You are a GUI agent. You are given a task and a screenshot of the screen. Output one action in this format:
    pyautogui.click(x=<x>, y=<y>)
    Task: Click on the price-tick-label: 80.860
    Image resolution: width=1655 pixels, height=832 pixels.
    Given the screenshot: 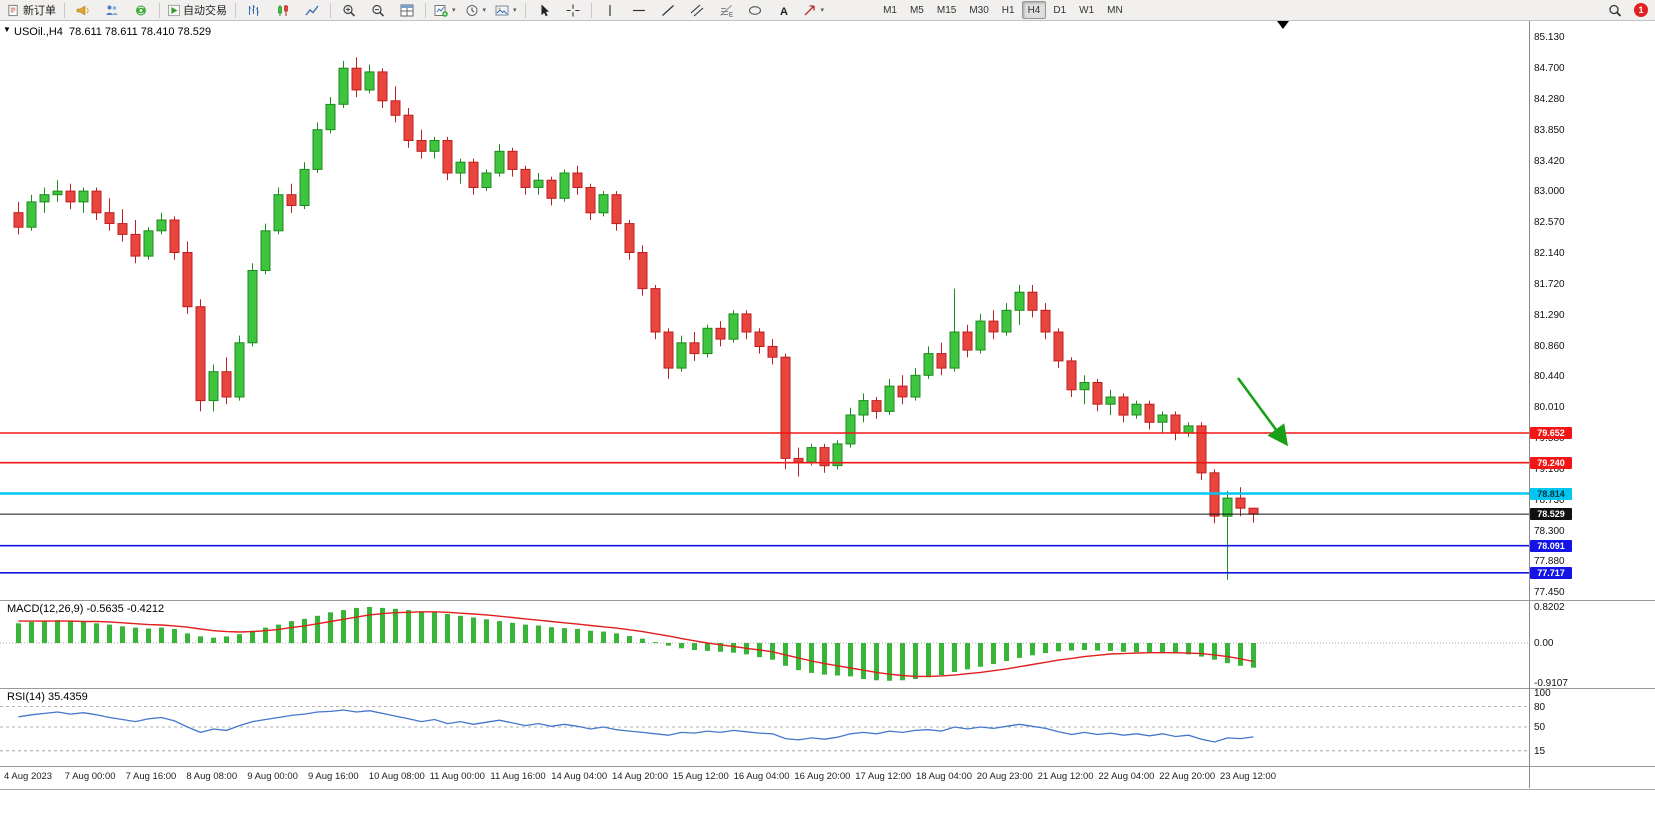 What is the action you would take?
    pyautogui.click(x=1549, y=346)
    